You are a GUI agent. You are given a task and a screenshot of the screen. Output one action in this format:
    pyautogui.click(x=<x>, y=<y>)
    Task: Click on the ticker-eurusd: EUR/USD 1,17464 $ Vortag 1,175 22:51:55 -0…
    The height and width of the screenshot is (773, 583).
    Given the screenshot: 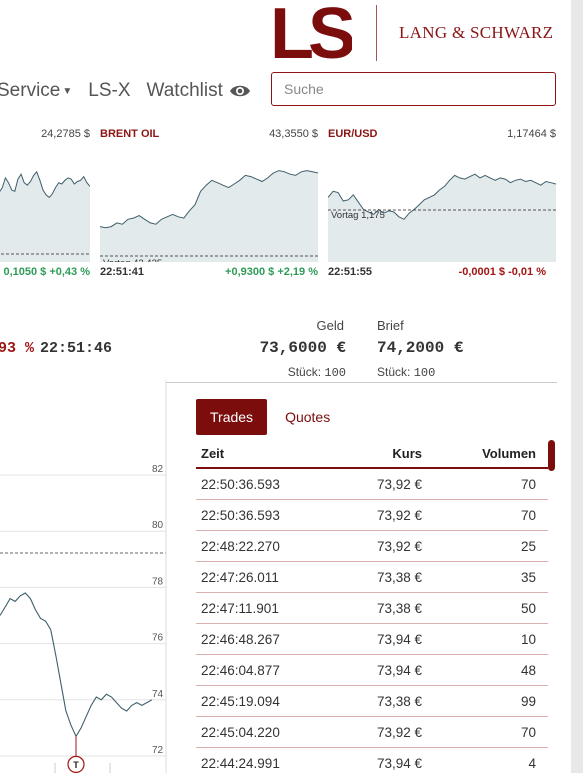 What is the action you would take?
    pyautogui.click(x=442, y=203)
    